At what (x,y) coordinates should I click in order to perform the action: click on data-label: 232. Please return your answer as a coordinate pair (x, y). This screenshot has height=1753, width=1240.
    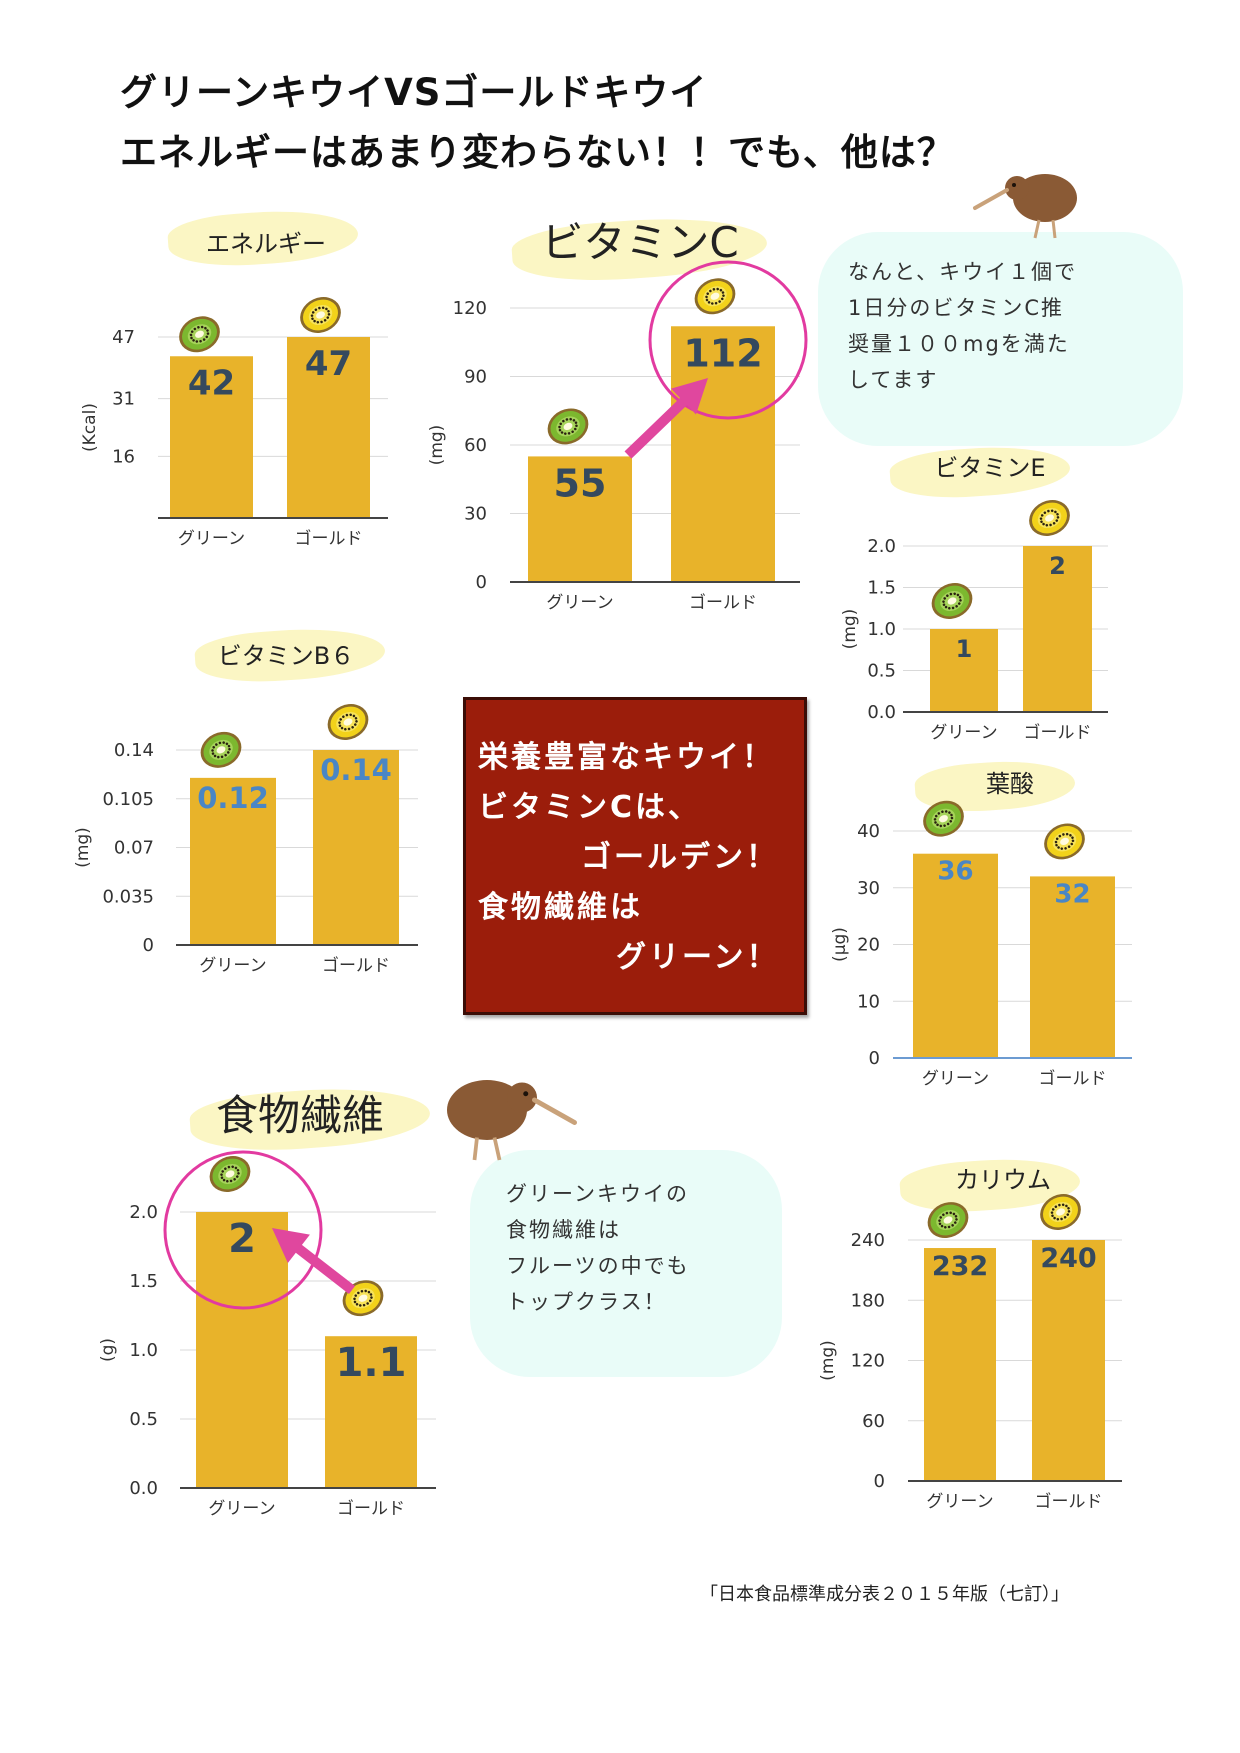
    Looking at the image, I should click on (960, 1266).